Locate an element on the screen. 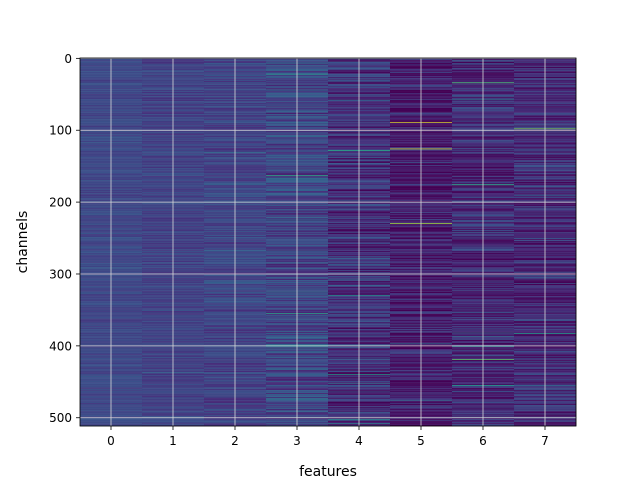  x-tick-label: 6 is located at coordinates (483, 441).